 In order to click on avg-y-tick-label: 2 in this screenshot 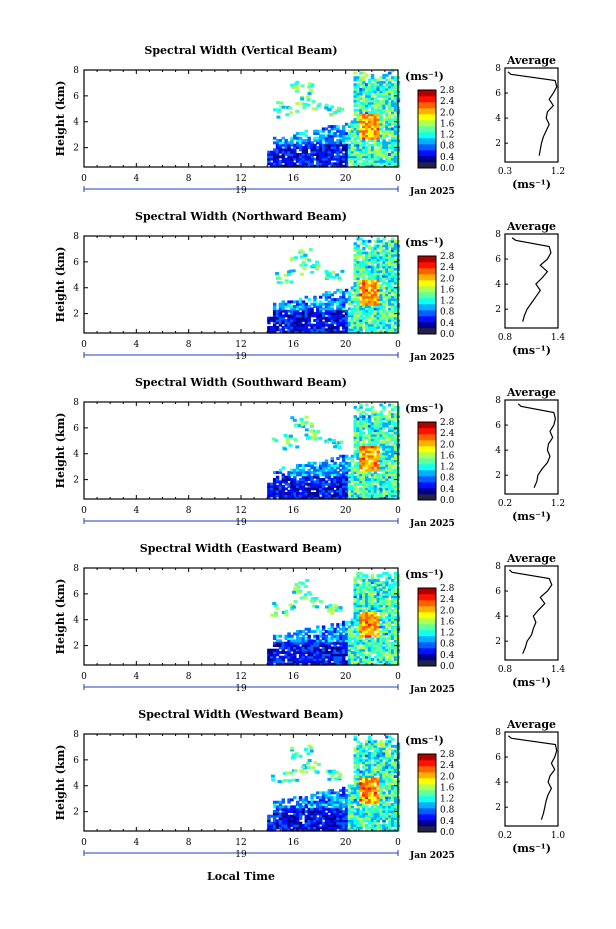, I will do `click(498, 642)`.